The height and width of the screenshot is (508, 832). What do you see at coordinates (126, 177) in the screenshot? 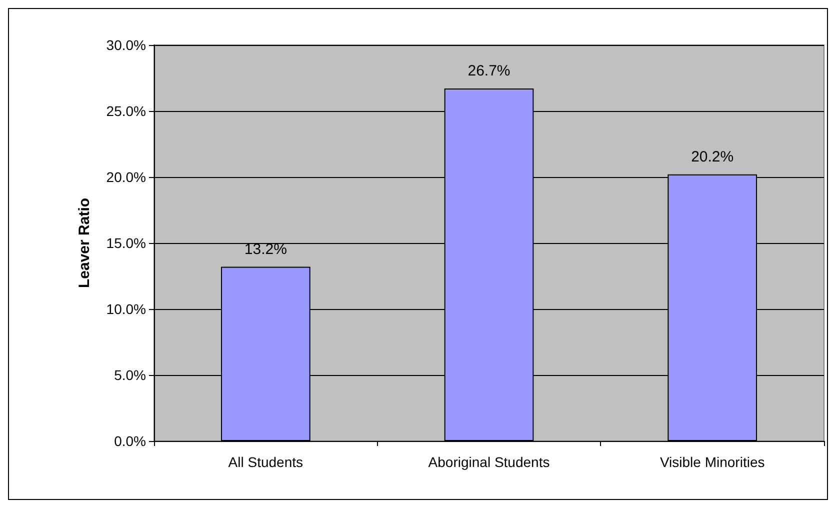
I see `y-tick-label: 20.0%` at bounding box center [126, 177].